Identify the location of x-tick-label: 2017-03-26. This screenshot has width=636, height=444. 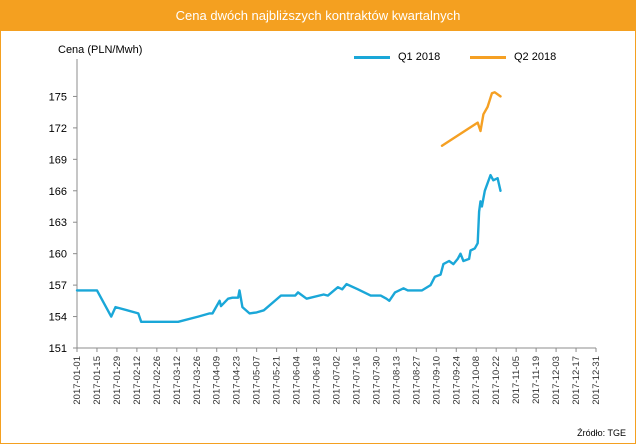
(197, 380).